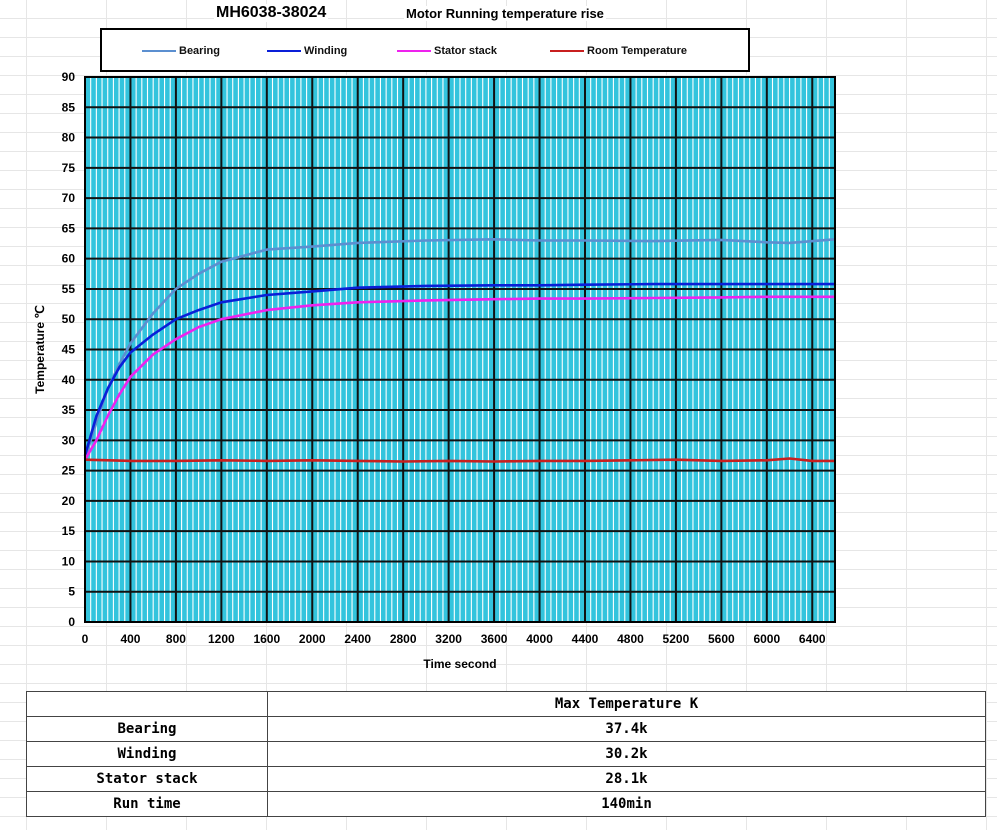 Image resolution: width=997 pixels, height=830 pixels. I want to click on legend-label-bearing: Bearing, so click(199, 51).